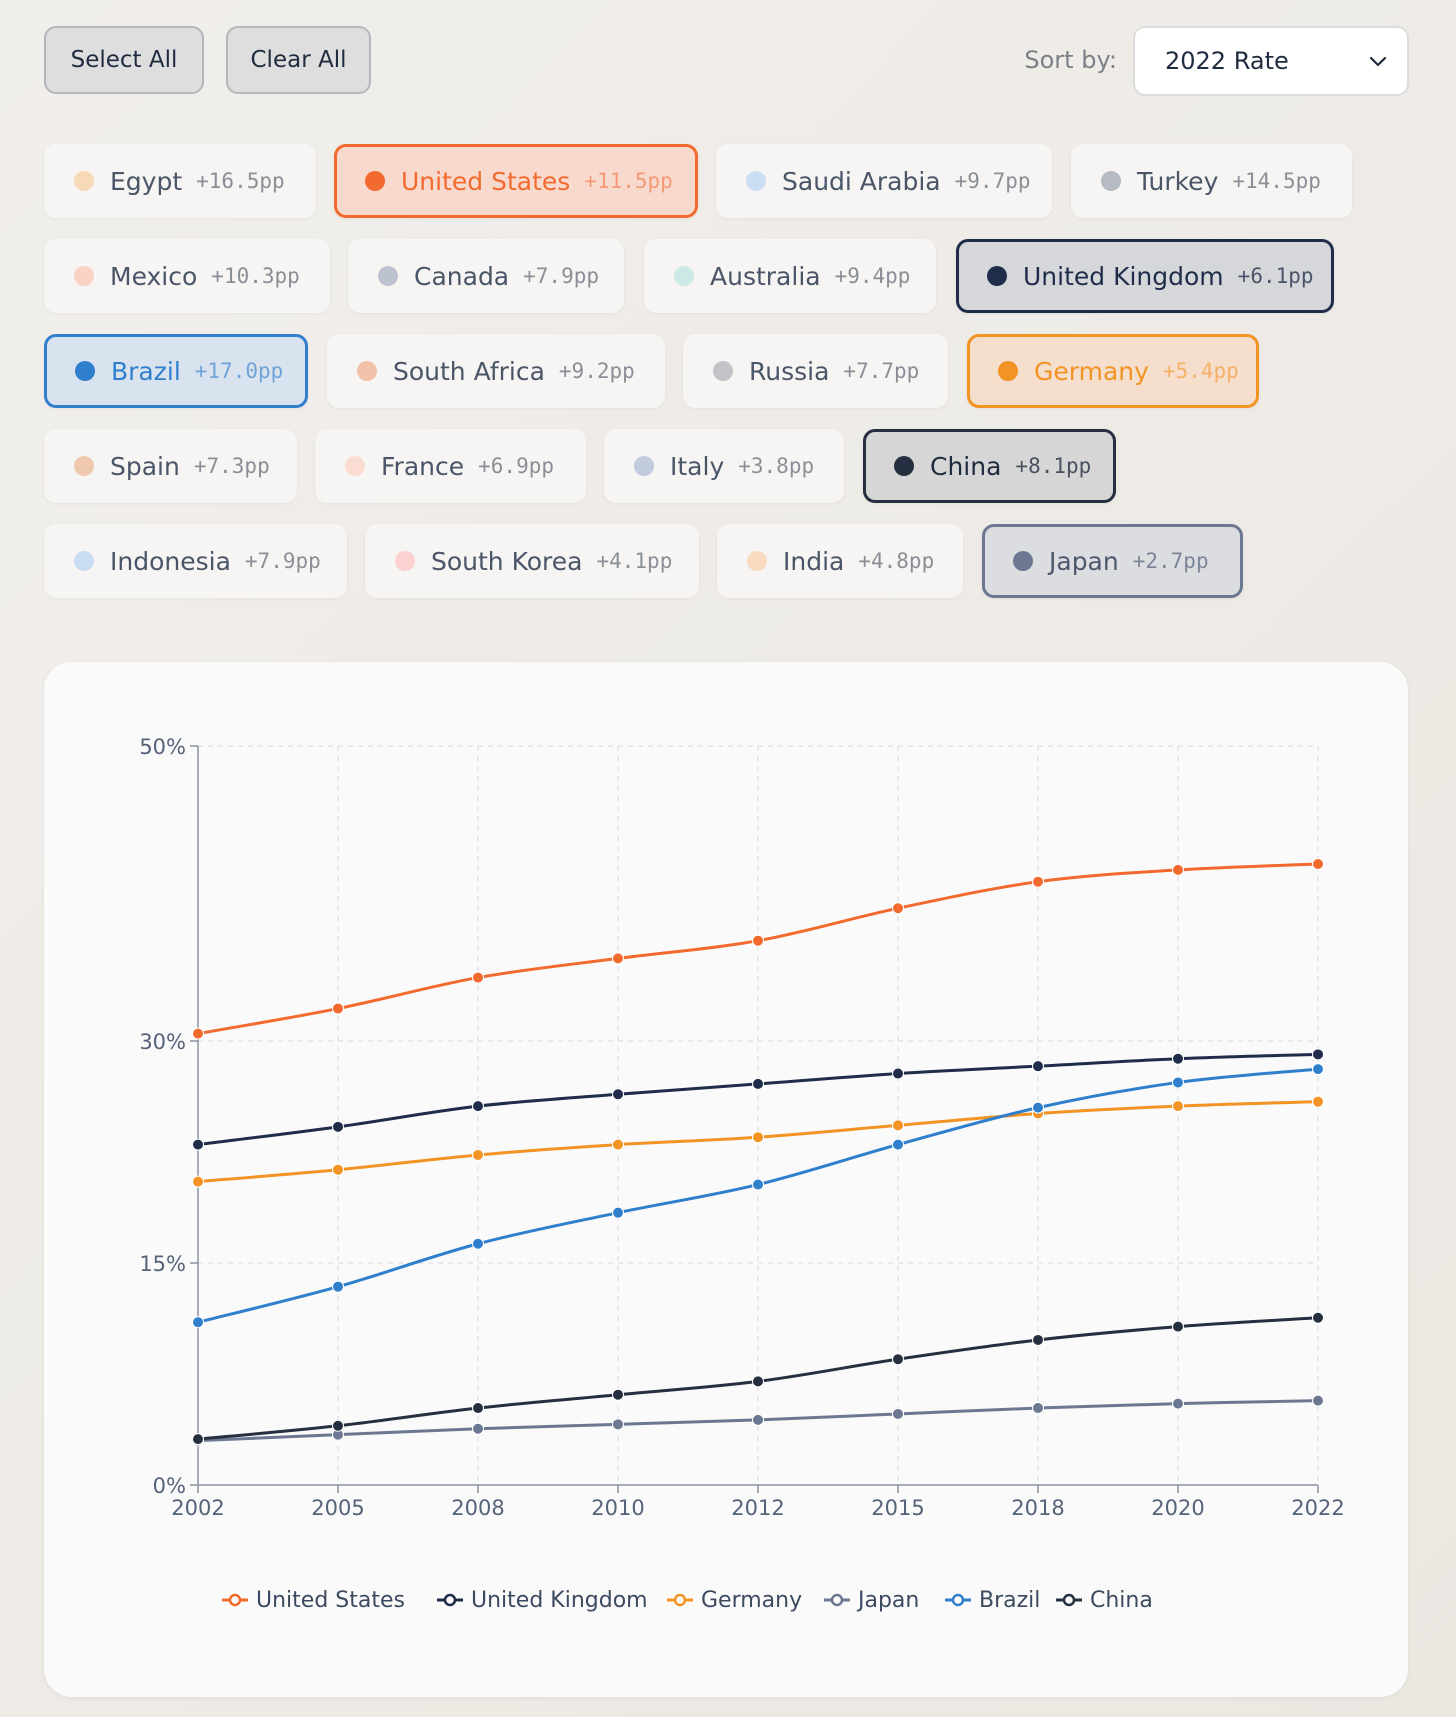 Image resolution: width=1456 pixels, height=1717 pixels. Describe the element at coordinates (1037, 1508) in the screenshot. I see `x-tick-label: 2018` at that location.